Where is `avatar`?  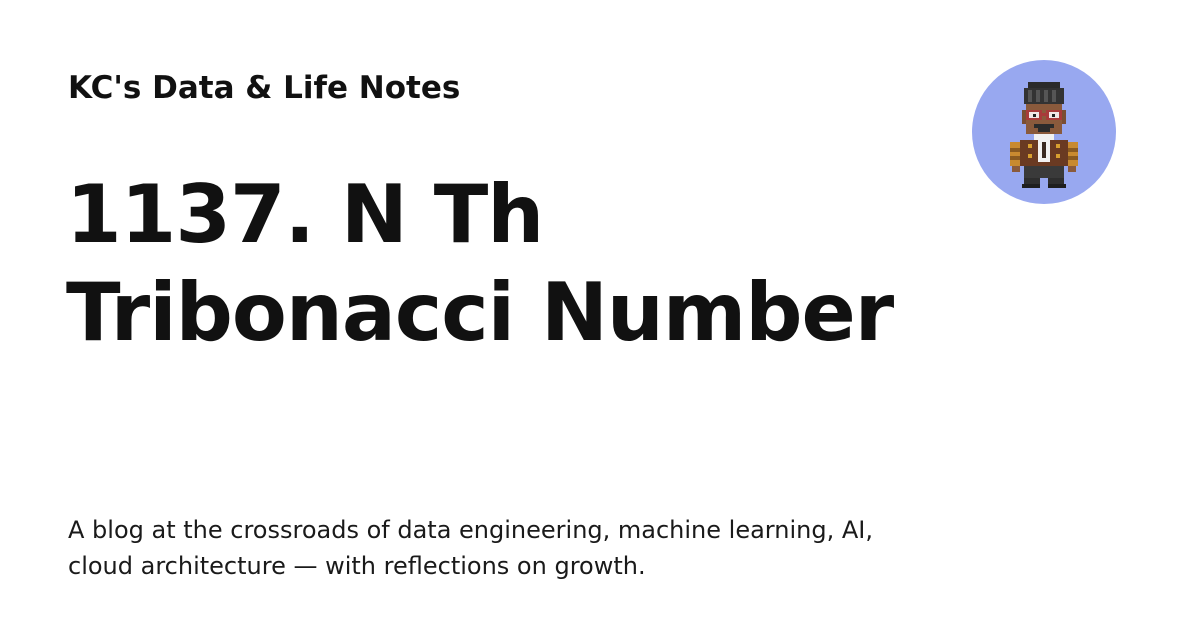
avatar is located at coordinates (1044, 132).